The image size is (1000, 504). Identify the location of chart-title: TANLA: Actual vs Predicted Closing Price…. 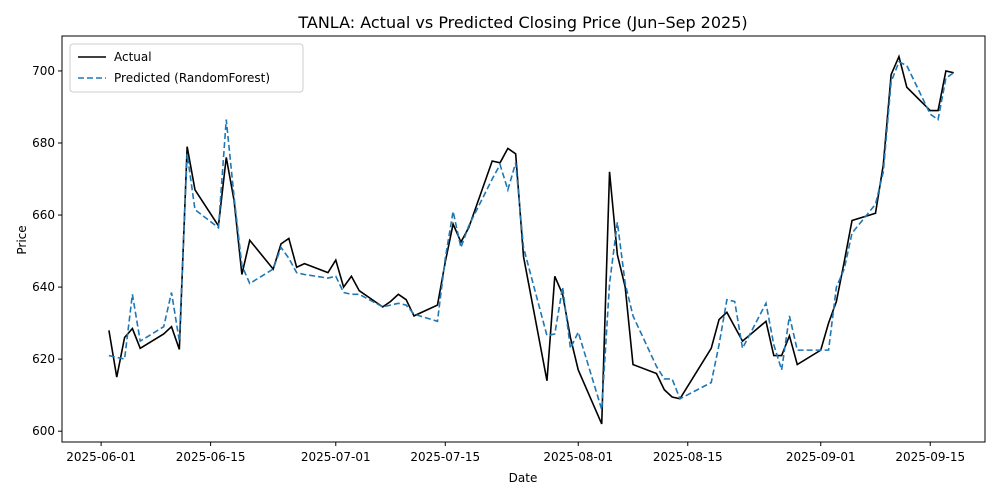
(522, 22).